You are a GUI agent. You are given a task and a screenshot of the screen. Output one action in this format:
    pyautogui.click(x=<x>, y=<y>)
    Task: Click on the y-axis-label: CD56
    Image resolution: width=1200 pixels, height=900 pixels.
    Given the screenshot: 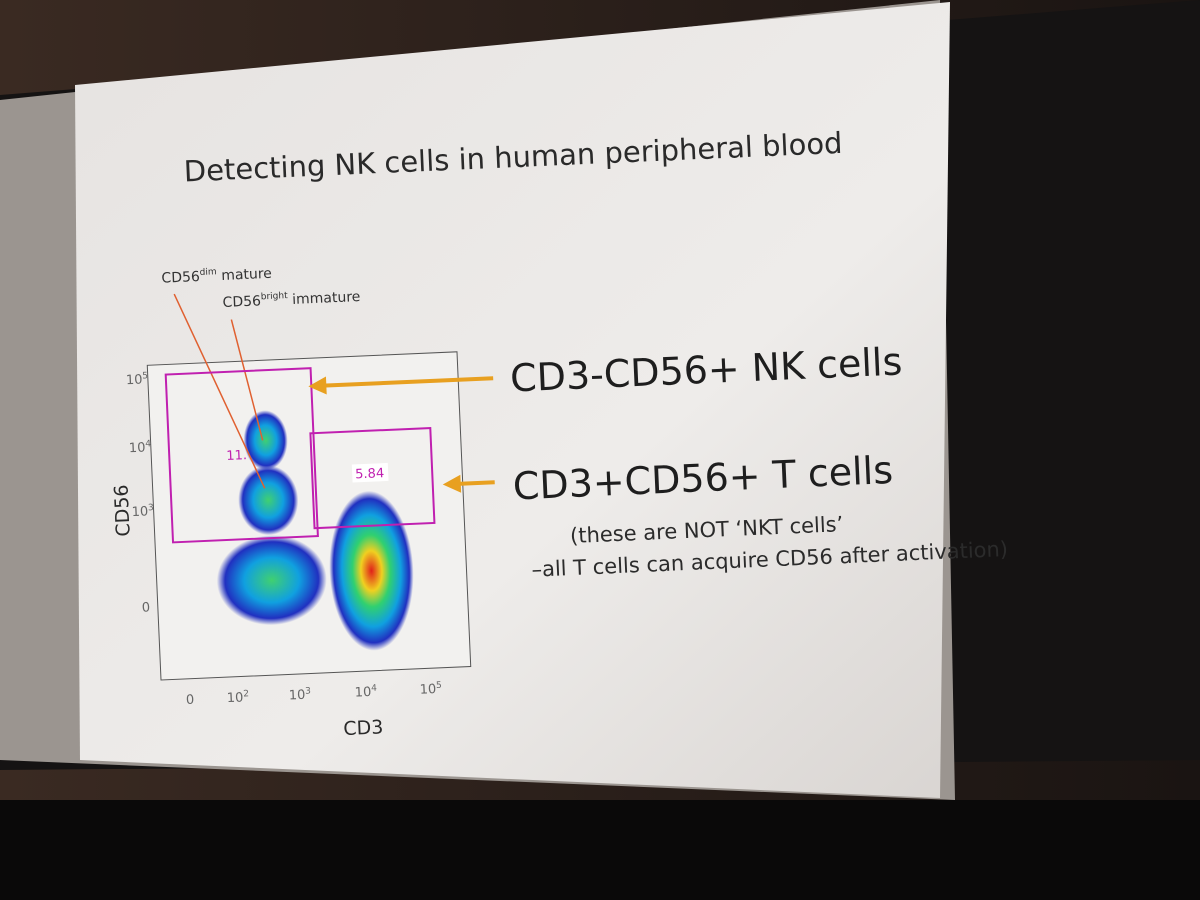 What is the action you would take?
    pyautogui.click(x=122, y=510)
    